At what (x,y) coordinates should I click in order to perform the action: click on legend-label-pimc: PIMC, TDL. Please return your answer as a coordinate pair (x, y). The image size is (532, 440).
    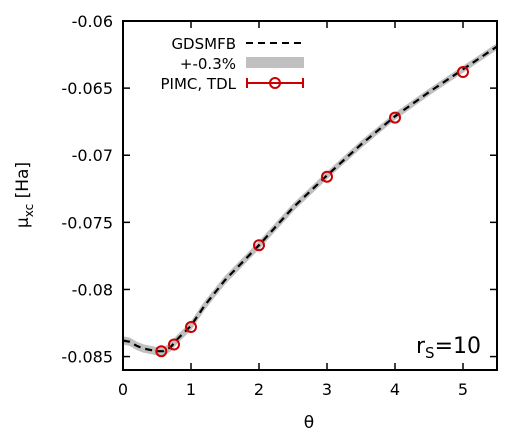
    Looking at the image, I should click on (199, 84).